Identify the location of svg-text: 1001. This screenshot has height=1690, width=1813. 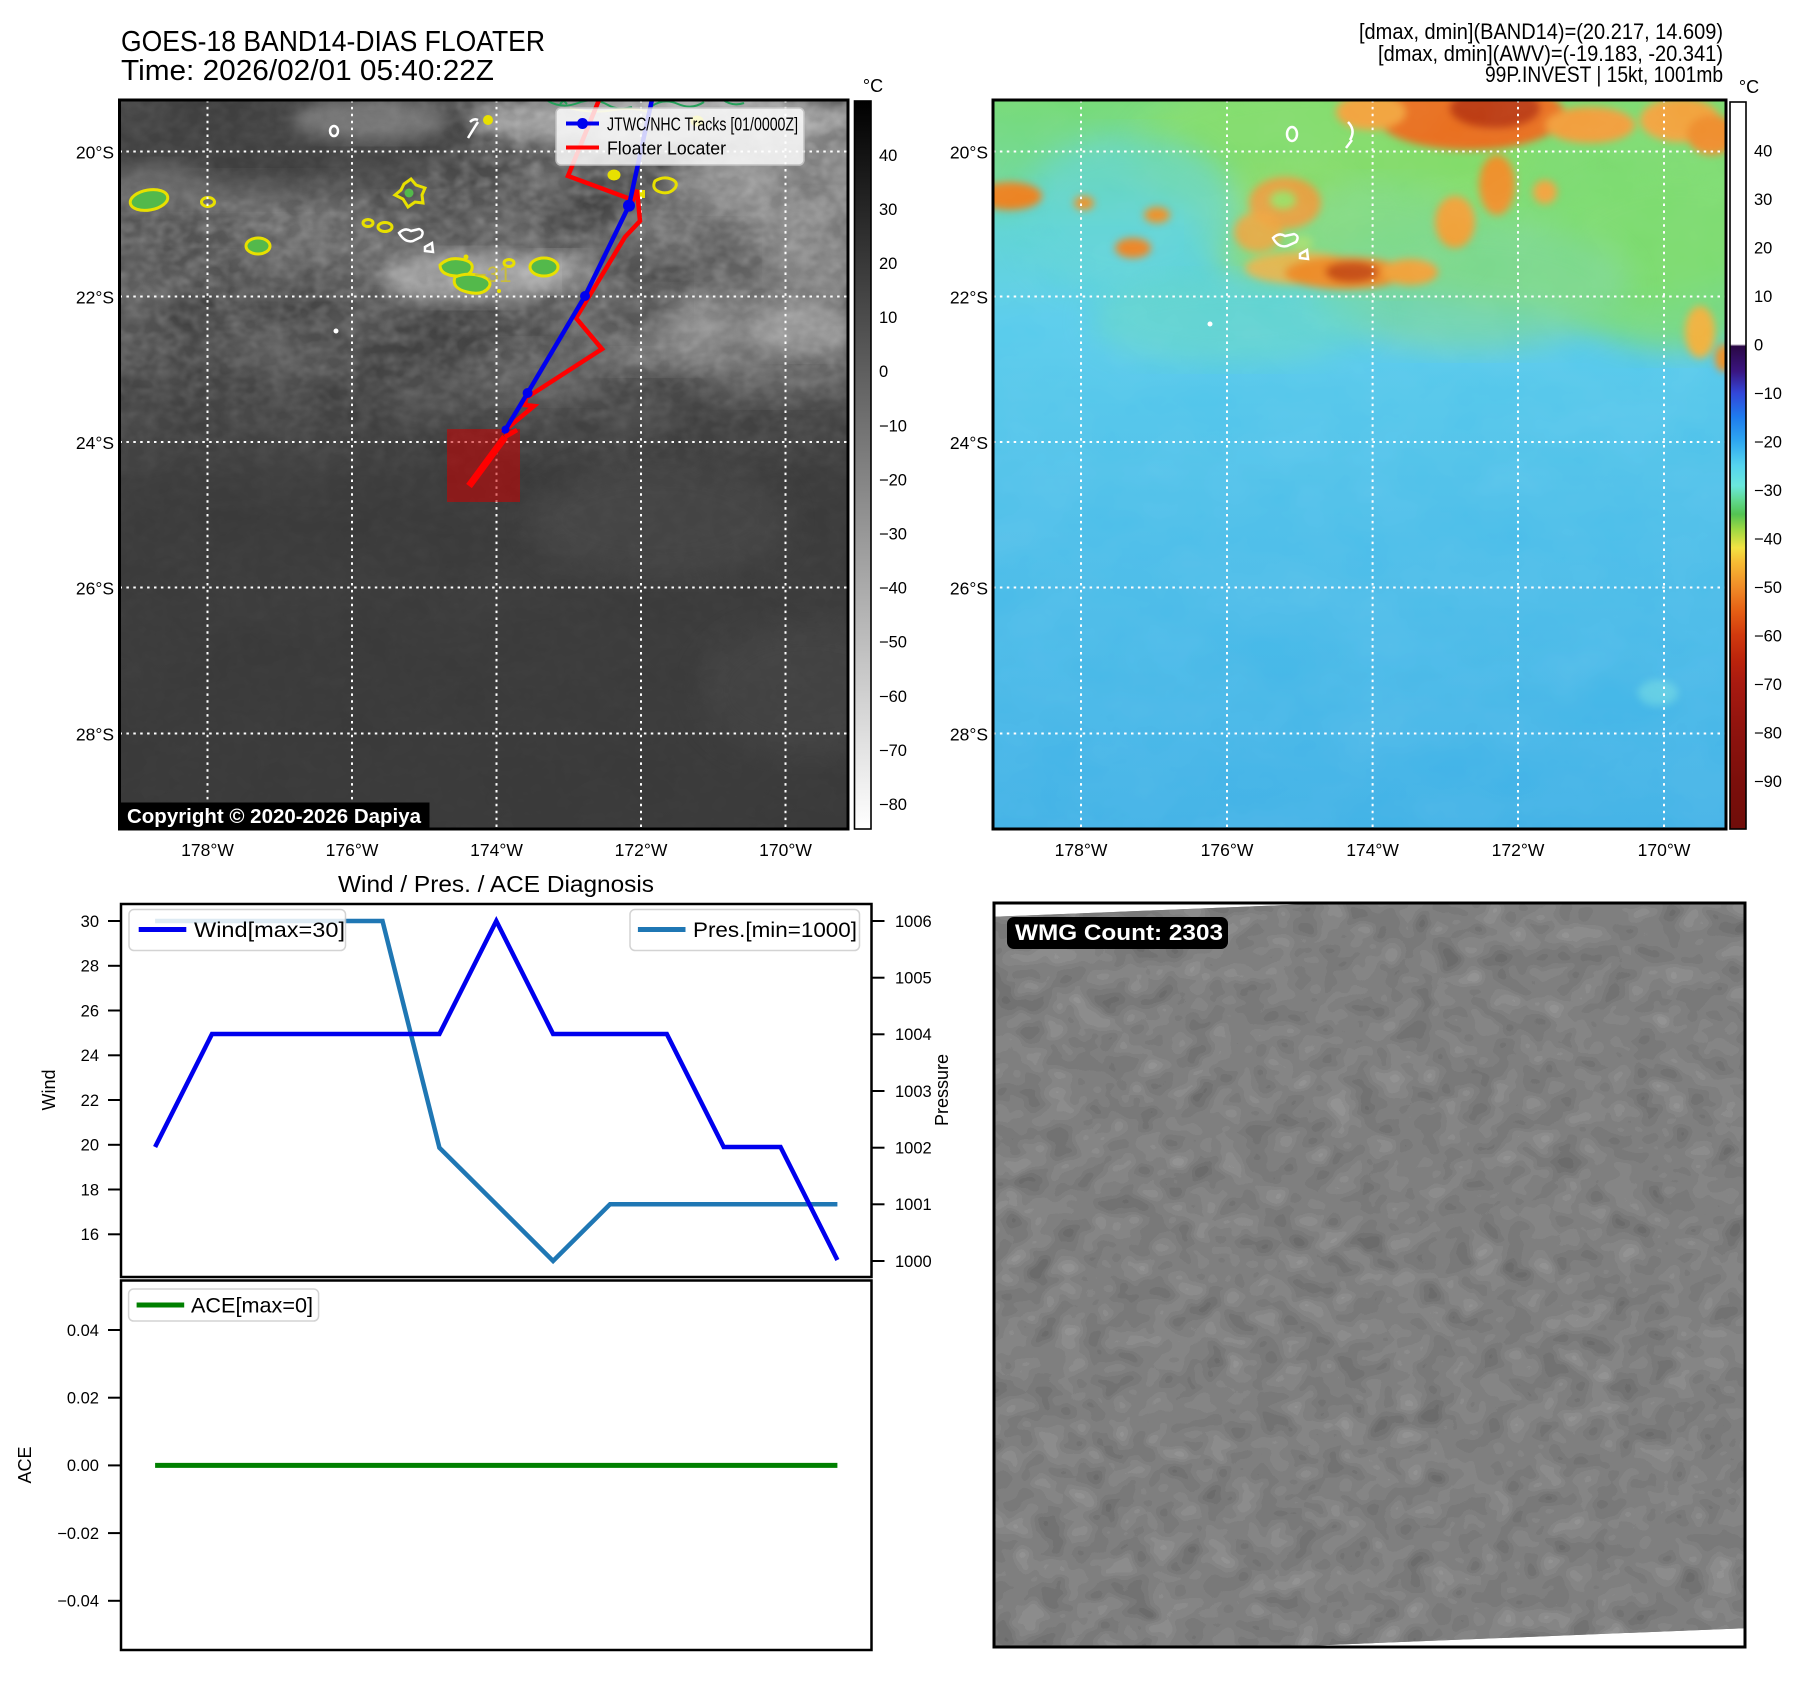
(913, 1205).